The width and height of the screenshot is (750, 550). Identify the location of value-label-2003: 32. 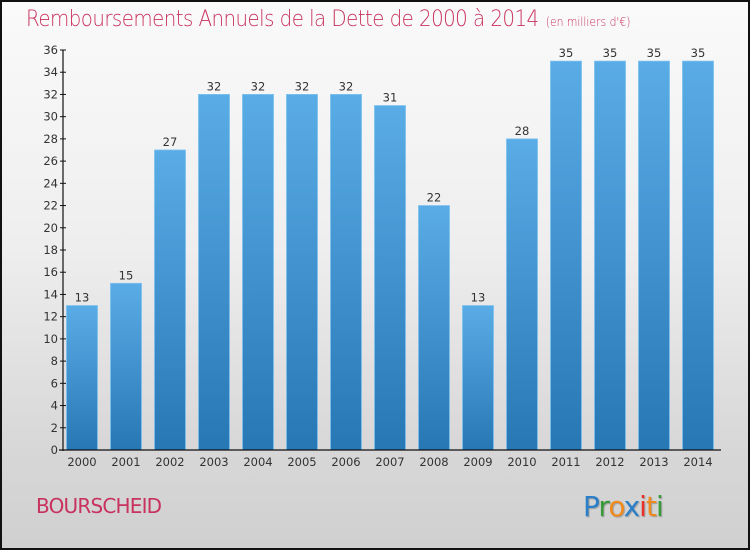
(214, 86).